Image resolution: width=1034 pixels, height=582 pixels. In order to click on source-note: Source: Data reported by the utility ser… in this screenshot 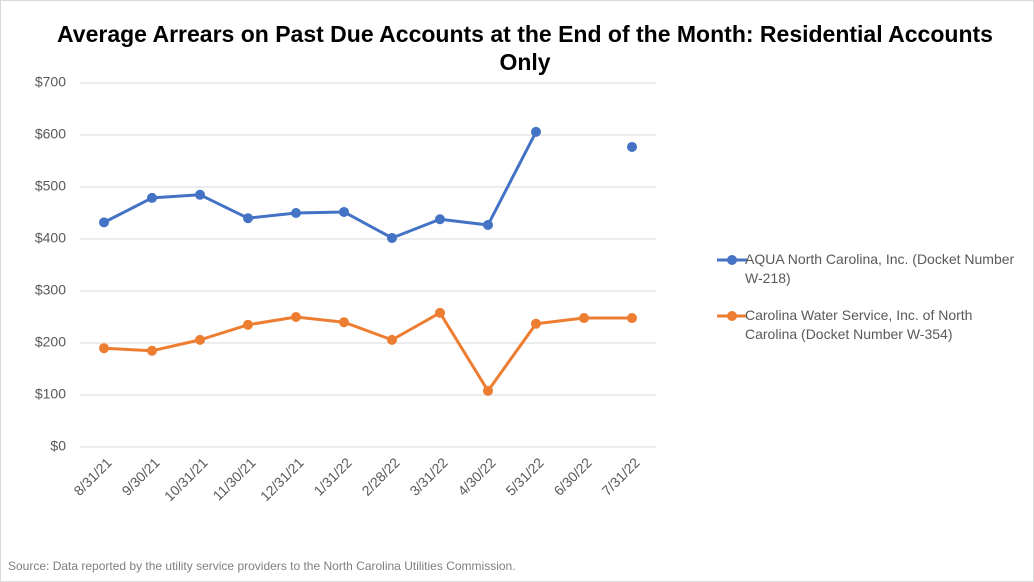, I will do `click(262, 566)`.